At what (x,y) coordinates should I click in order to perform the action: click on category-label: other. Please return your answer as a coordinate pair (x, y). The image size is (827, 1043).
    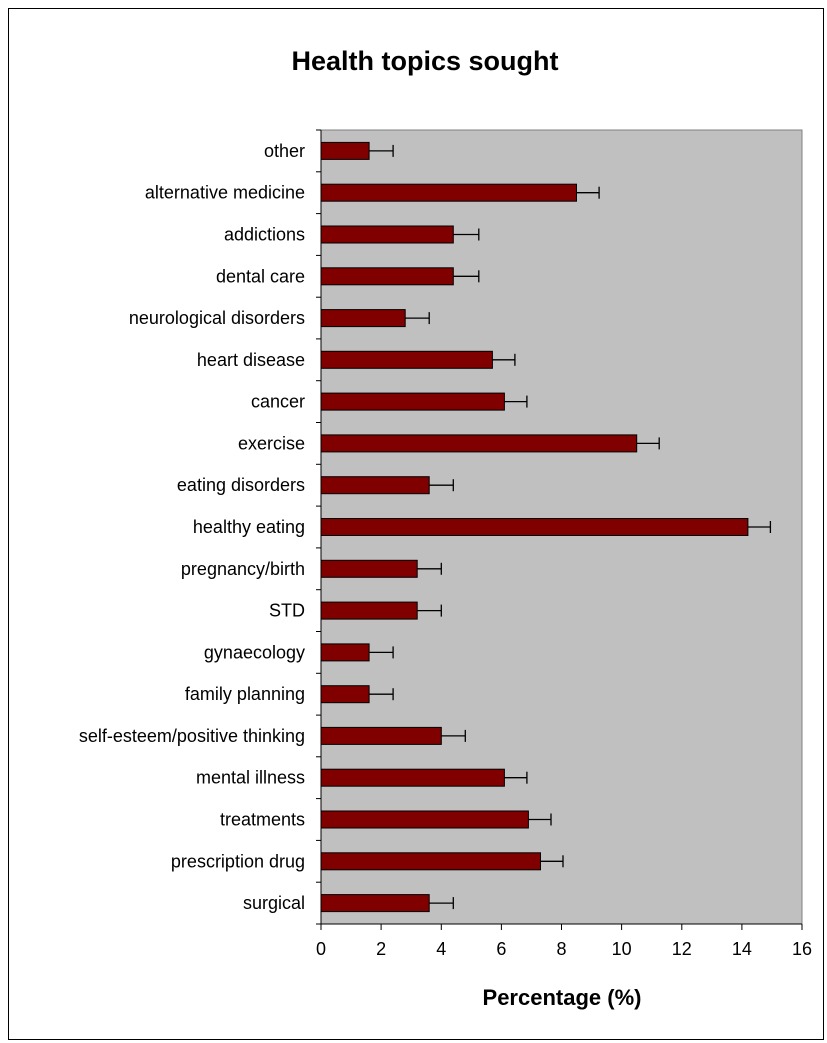
    Looking at the image, I should click on (284, 151).